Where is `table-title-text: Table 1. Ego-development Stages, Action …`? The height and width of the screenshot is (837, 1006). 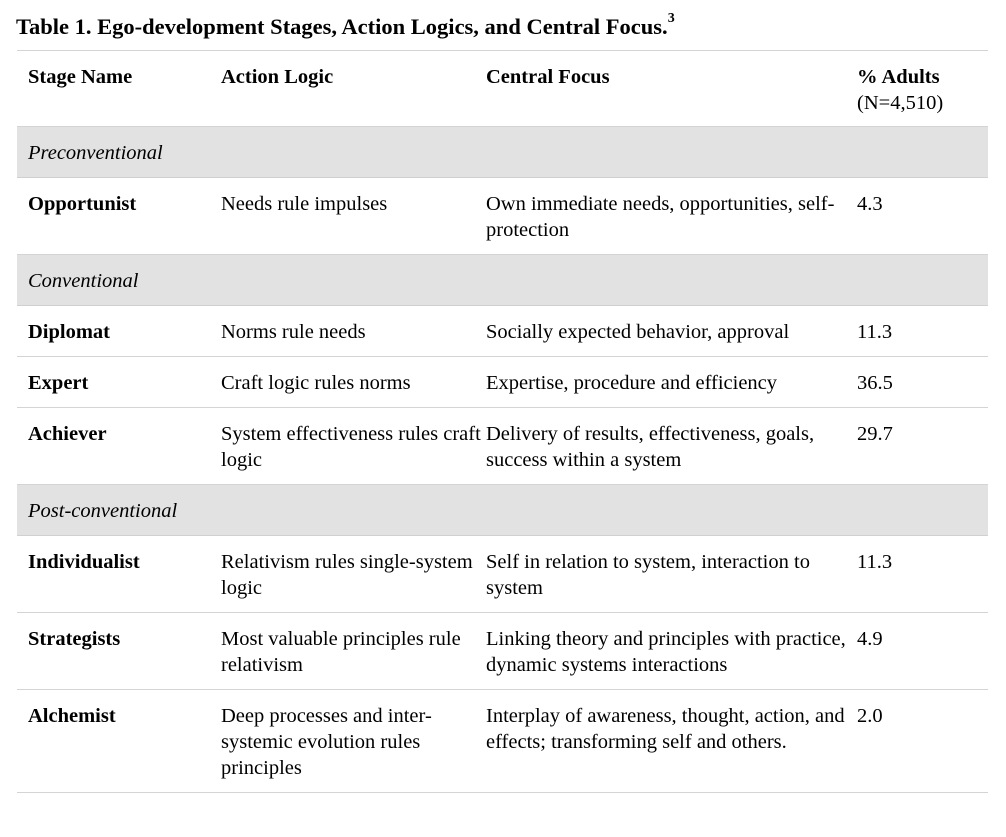 table-title-text: Table 1. Ego-development Stages, Action … is located at coordinates (342, 26).